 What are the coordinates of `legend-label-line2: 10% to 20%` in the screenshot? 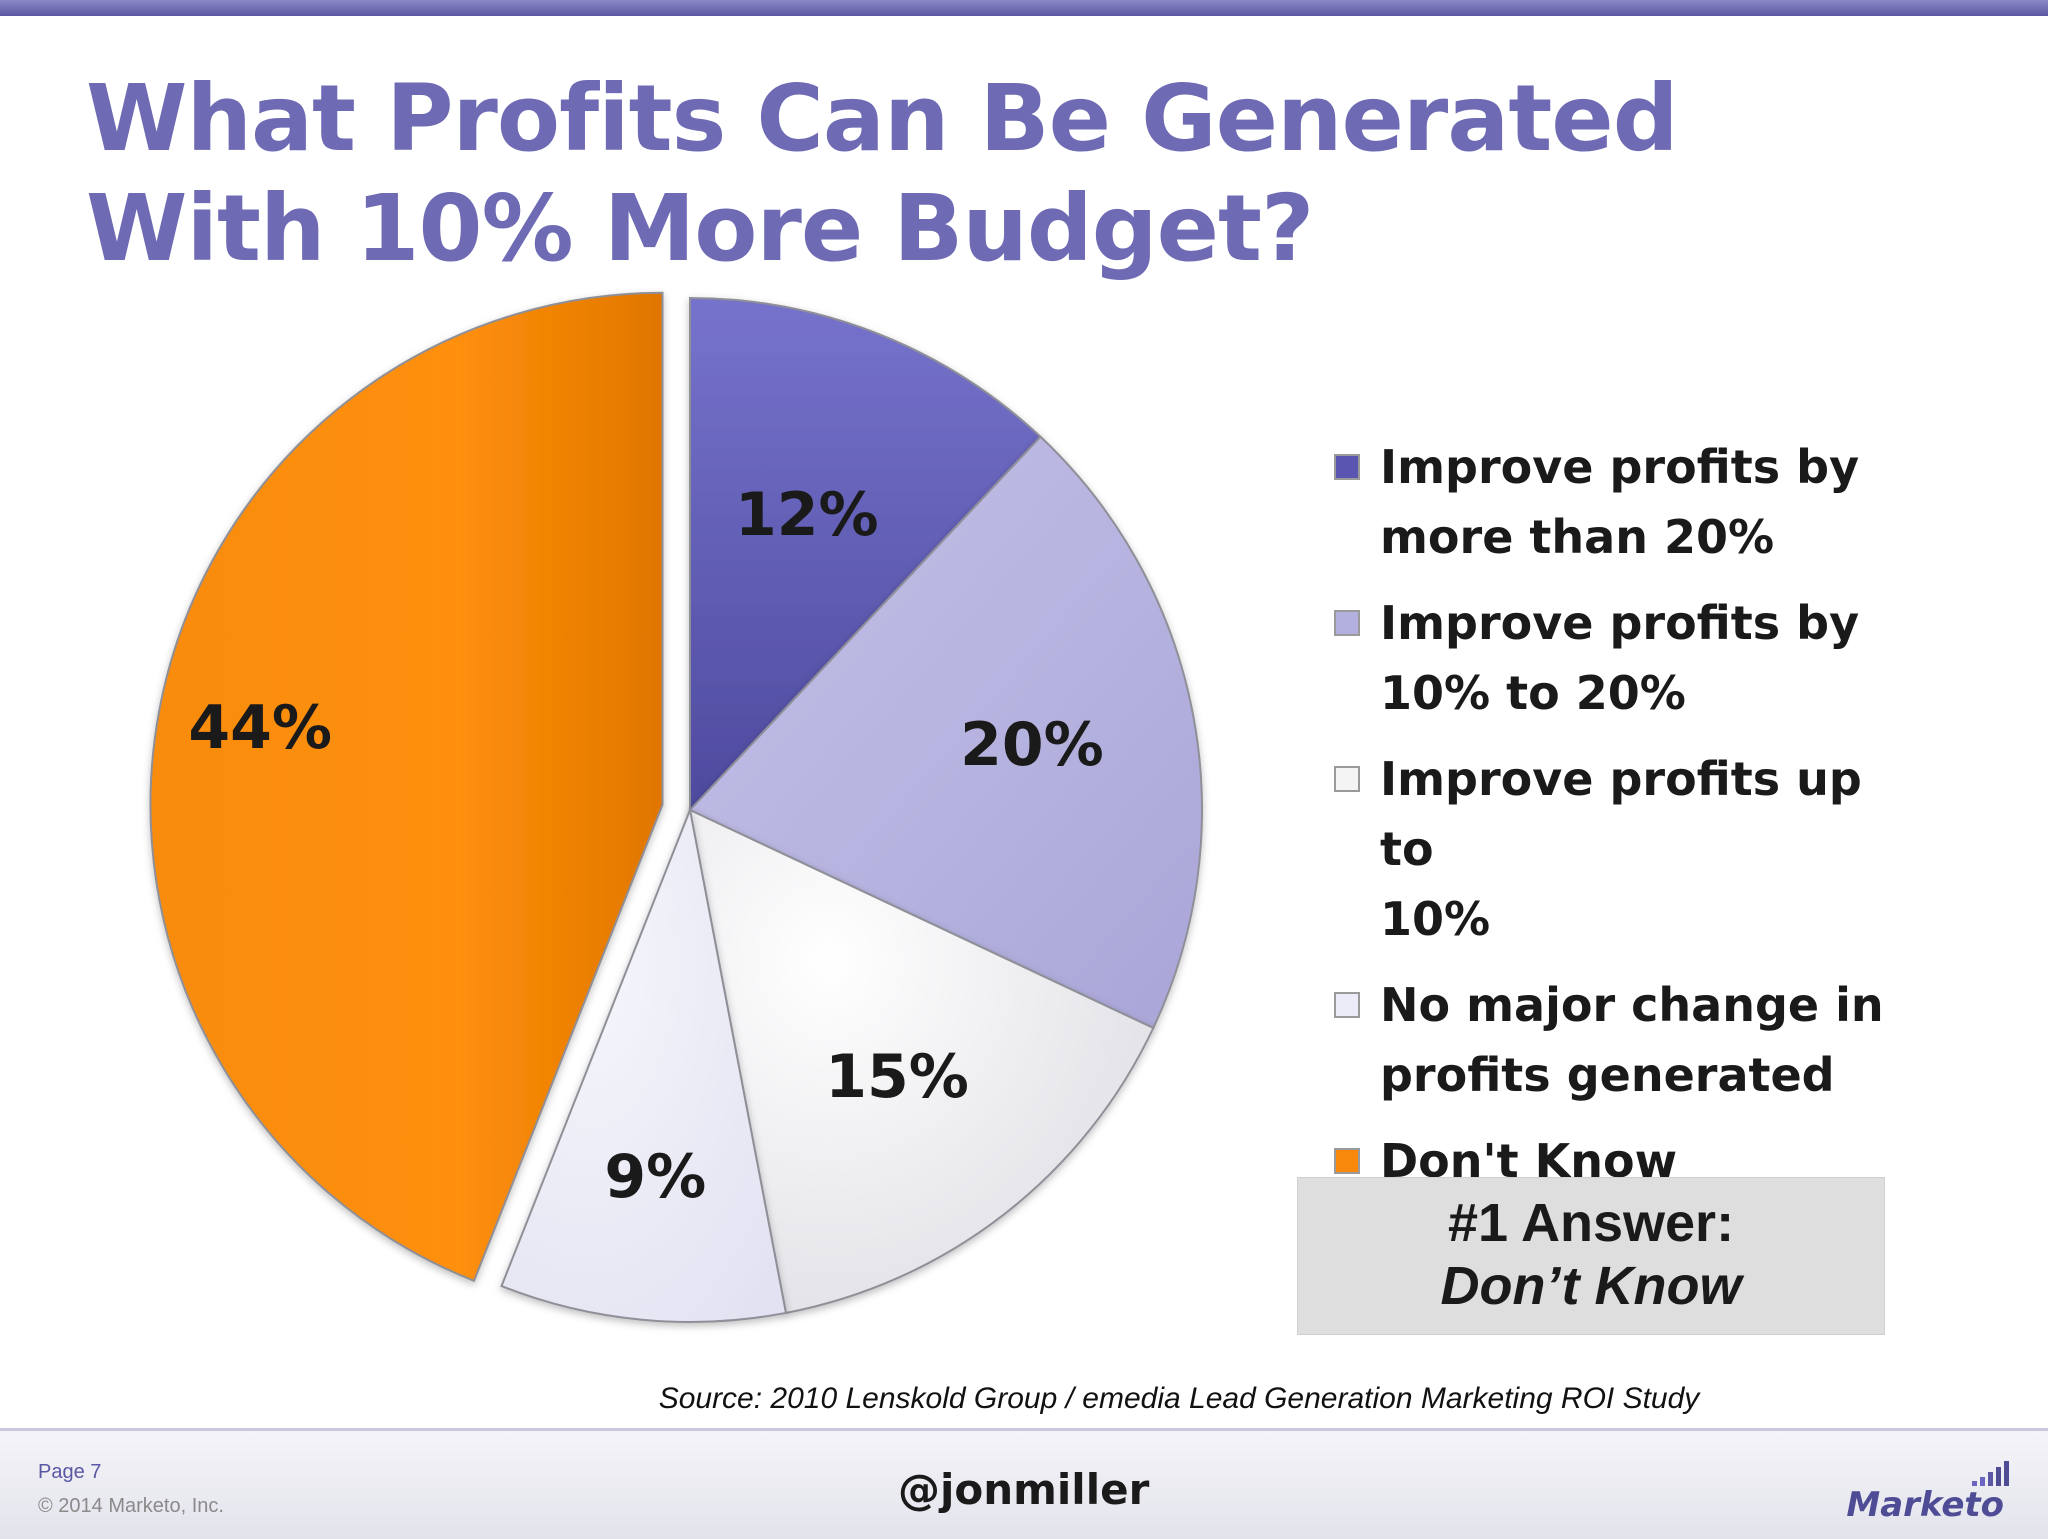 It's located at (1533, 693).